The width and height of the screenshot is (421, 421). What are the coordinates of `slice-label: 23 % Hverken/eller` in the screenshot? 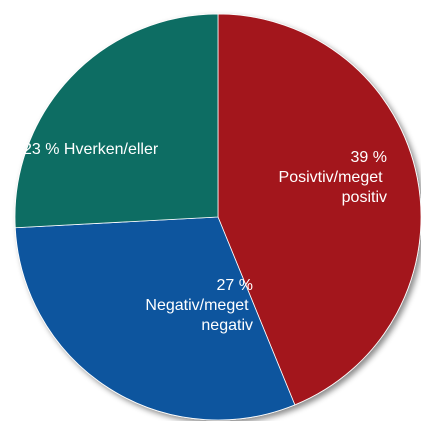 It's located at (91, 149).